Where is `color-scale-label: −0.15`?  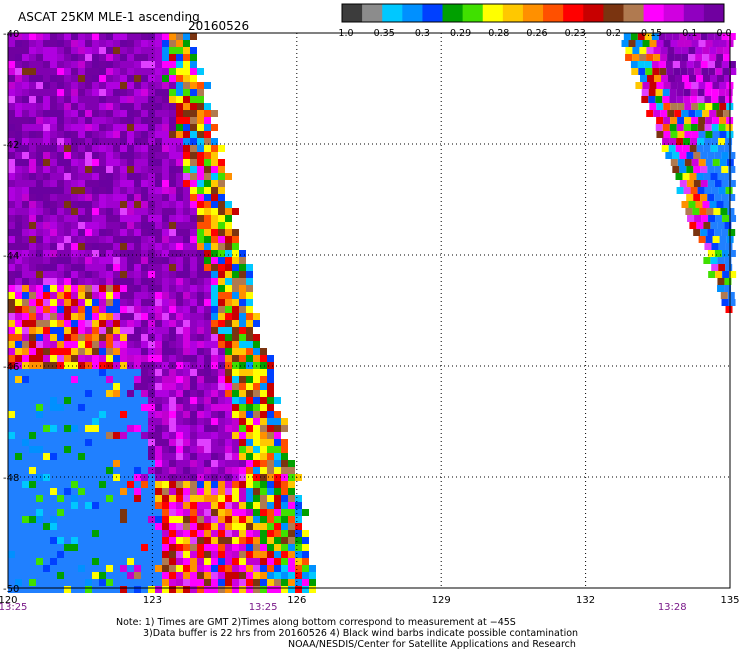 color-scale-label: −0.15 is located at coordinates (647, 33).